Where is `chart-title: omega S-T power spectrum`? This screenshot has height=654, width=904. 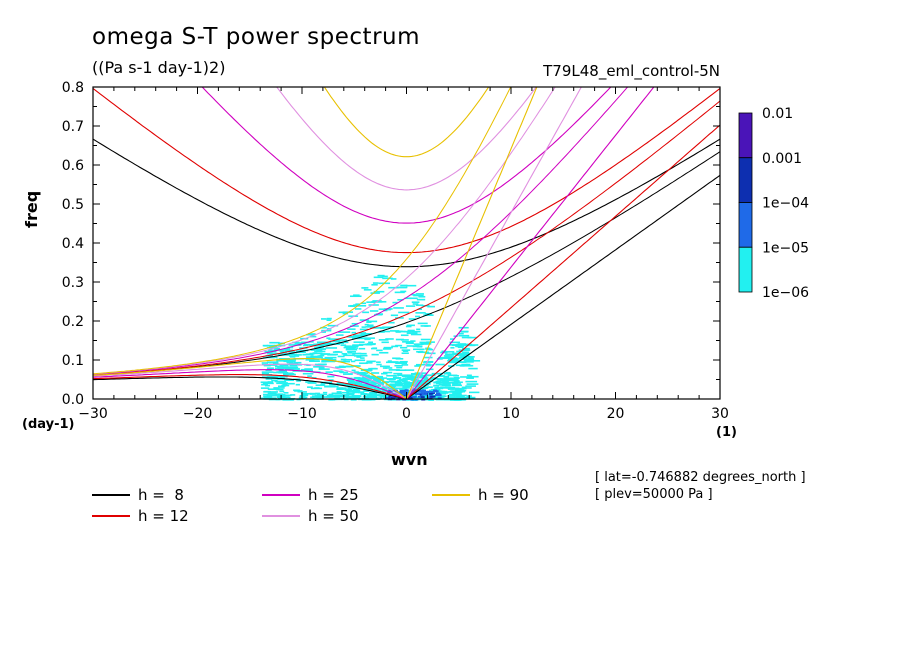
chart-title: omega S-T power spectrum is located at coordinates (256, 37).